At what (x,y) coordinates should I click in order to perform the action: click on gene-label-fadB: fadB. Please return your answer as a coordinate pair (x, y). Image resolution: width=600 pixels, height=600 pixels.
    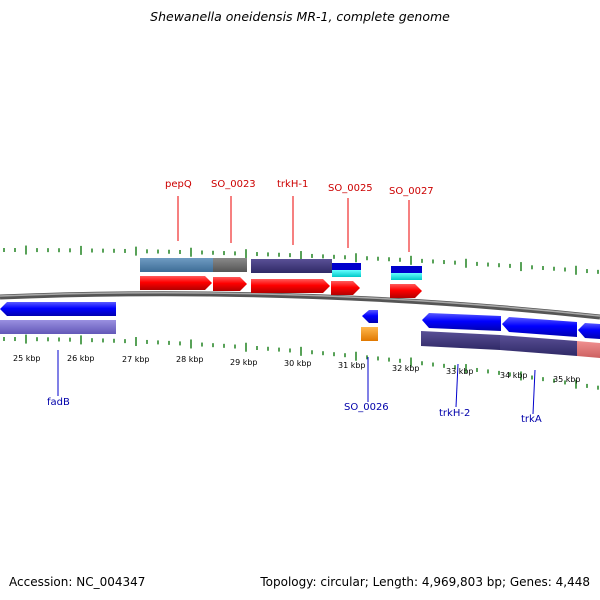
    Looking at the image, I should click on (58, 402).